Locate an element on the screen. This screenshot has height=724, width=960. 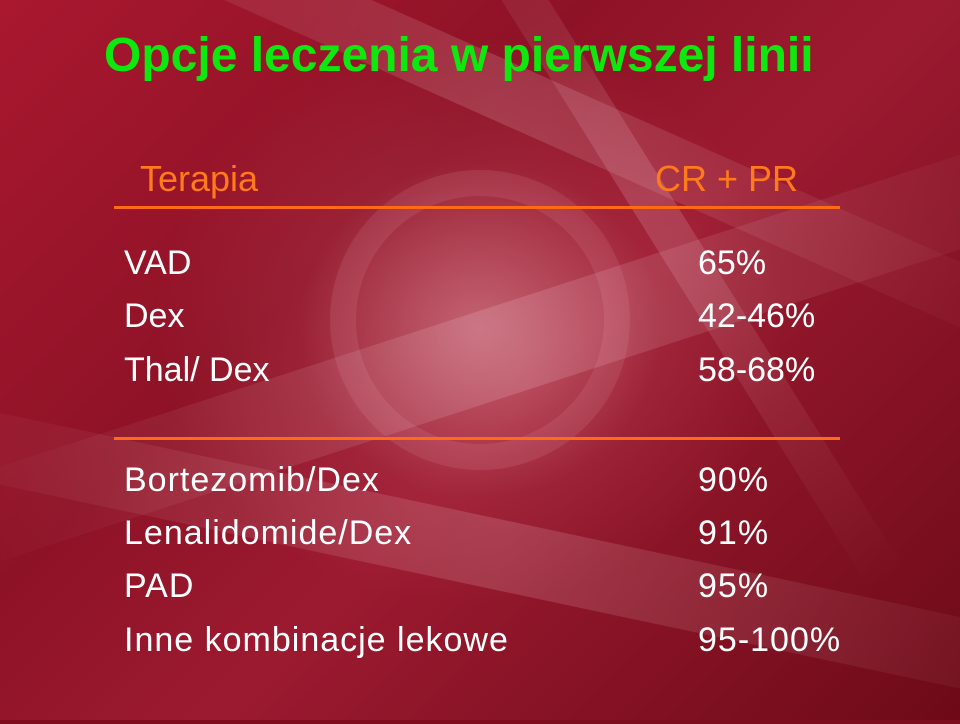
table-row: Inne kombinacje lekowe 95-100% is located at coordinates (489, 645).